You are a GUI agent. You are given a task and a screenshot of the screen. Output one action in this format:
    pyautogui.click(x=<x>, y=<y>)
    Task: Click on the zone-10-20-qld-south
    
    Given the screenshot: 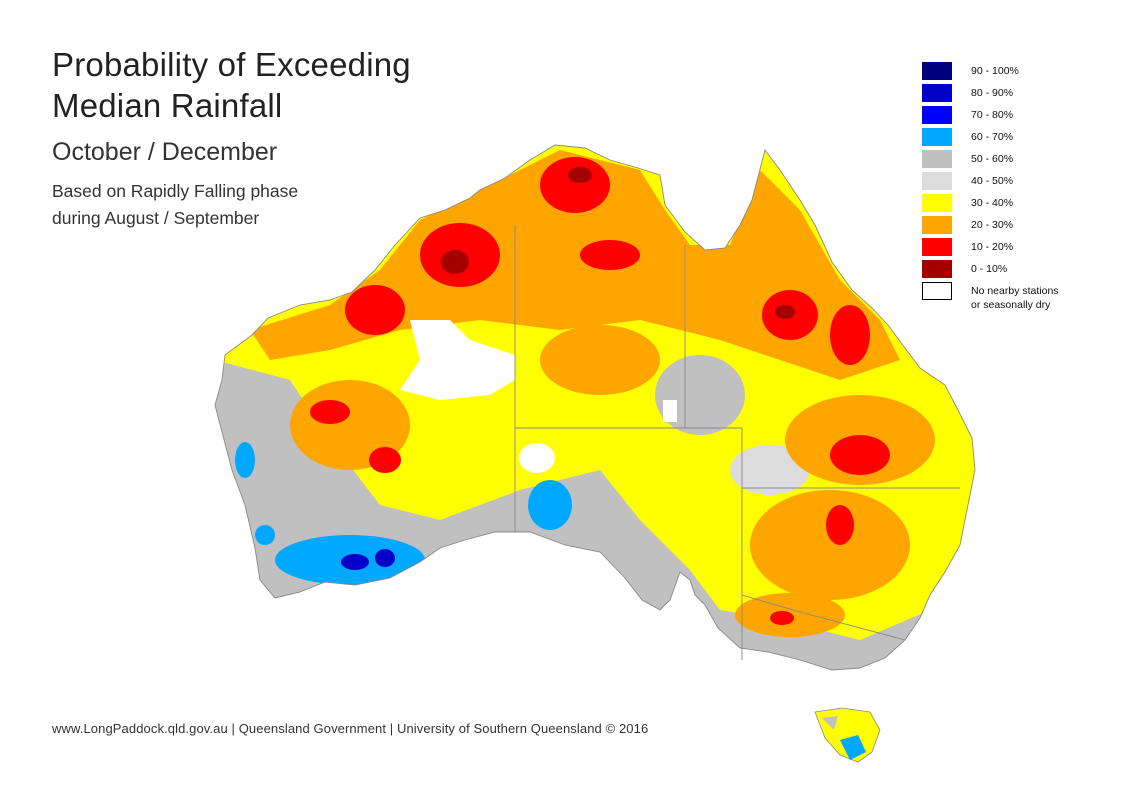 What is the action you would take?
    pyautogui.click(x=860, y=455)
    